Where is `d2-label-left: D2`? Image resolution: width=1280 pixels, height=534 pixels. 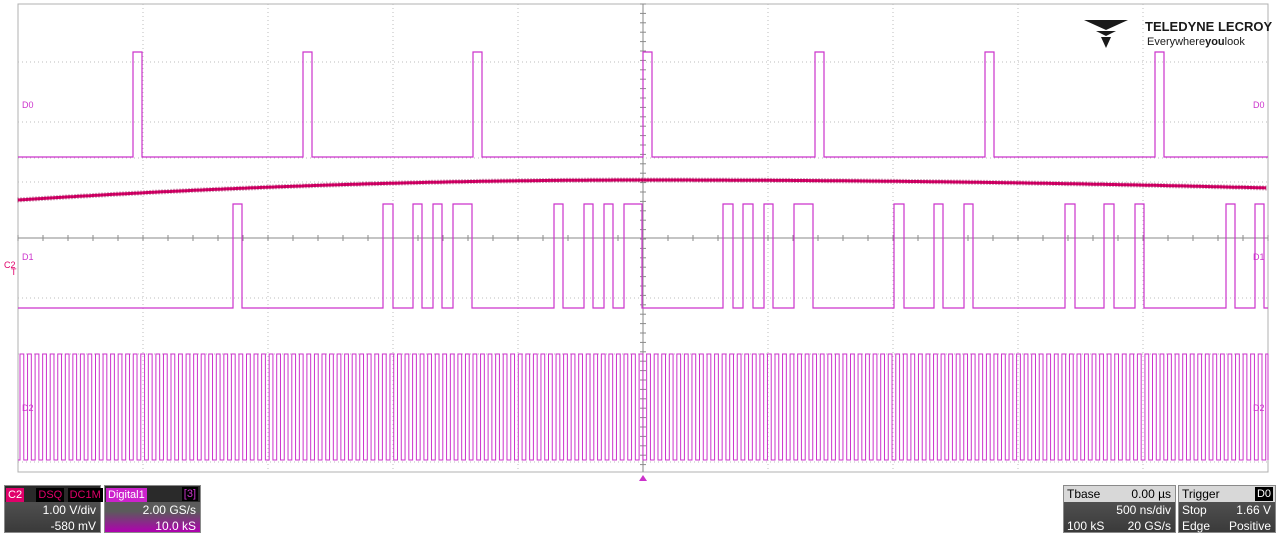
d2-label-left: D2 is located at coordinates (28, 408).